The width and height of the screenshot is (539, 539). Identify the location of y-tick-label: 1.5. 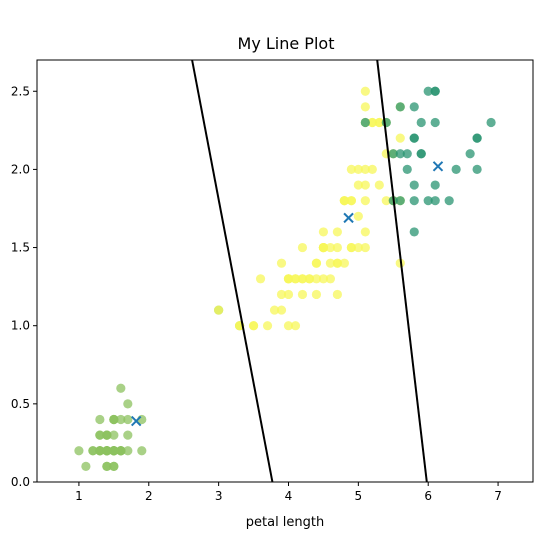
(20, 248).